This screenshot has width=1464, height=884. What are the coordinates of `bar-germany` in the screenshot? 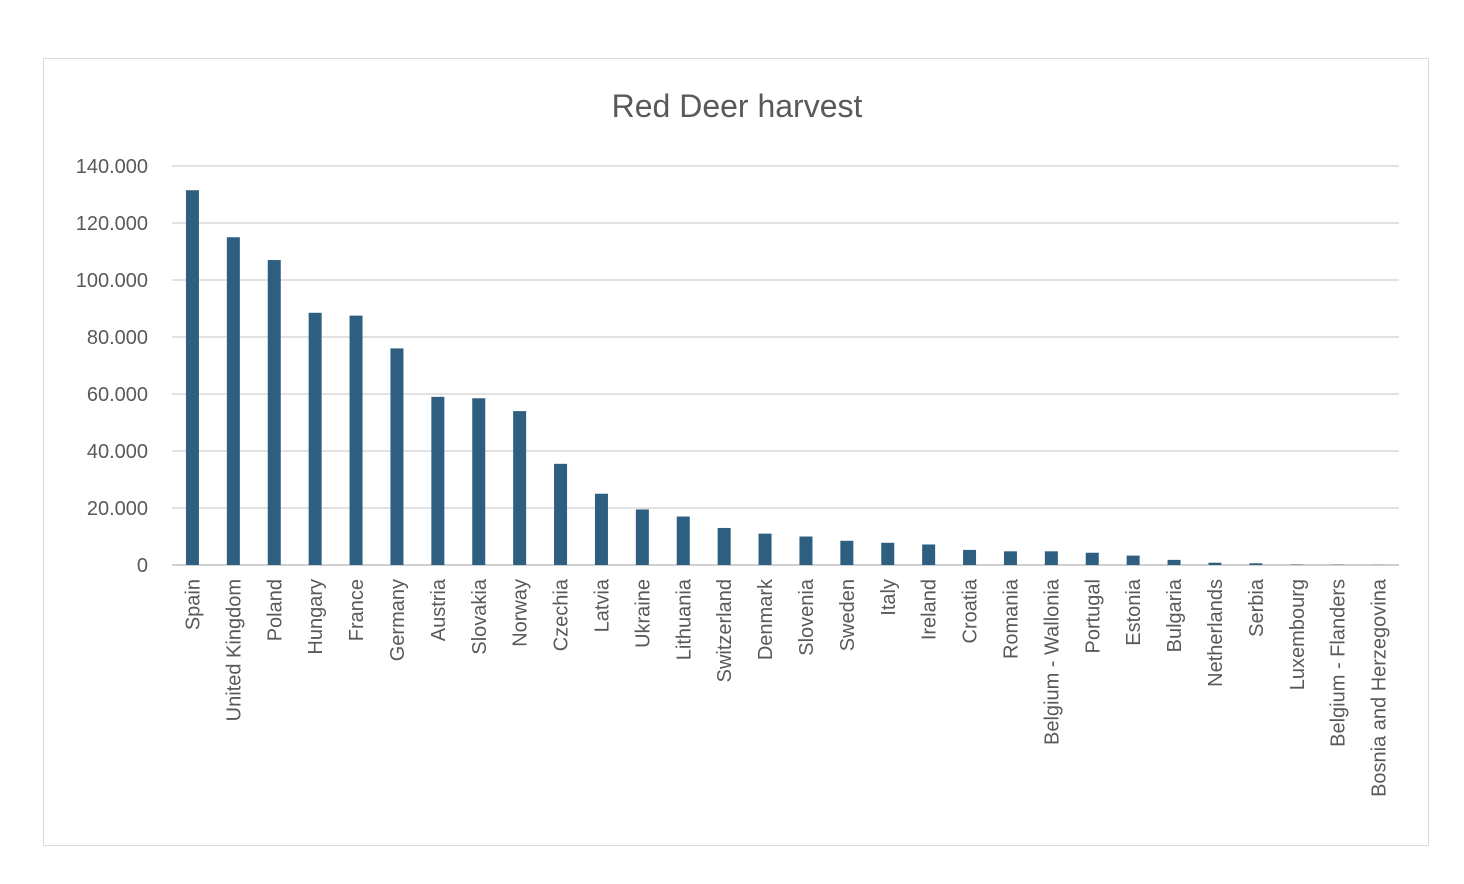 It's located at (397, 456).